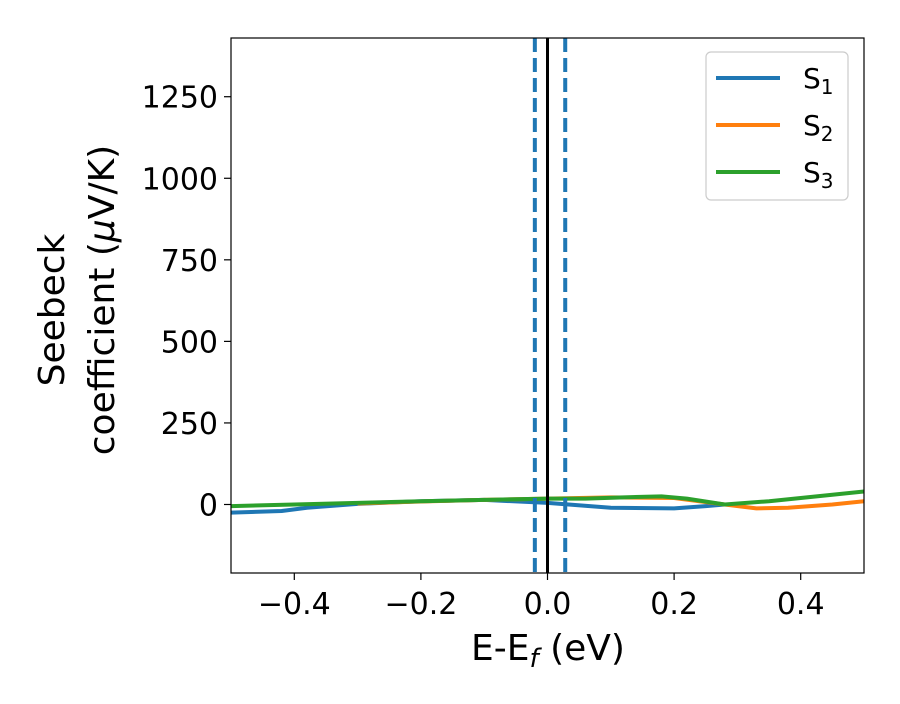 The width and height of the screenshot is (900, 704). What do you see at coordinates (674, 604) in the screenshot?
I see `x-tick-label: 0.2` at bounding box center [674, 604].